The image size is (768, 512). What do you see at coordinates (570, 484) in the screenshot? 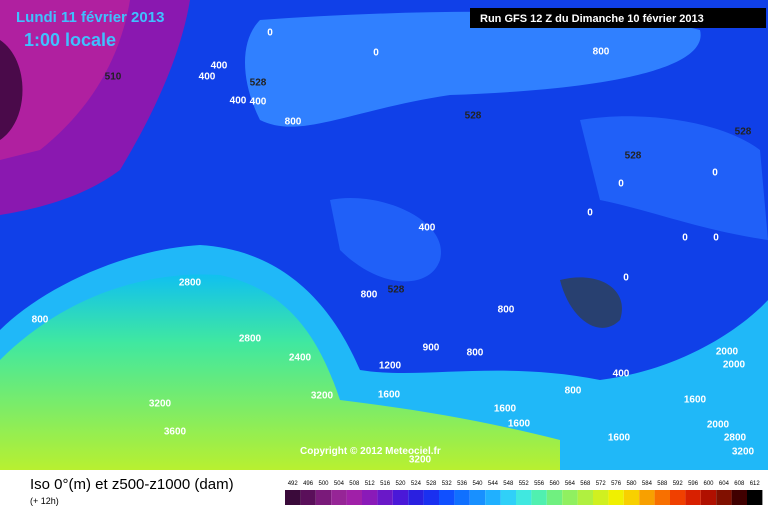
I see `scale-label: 564` at bounding box center [570, 484].